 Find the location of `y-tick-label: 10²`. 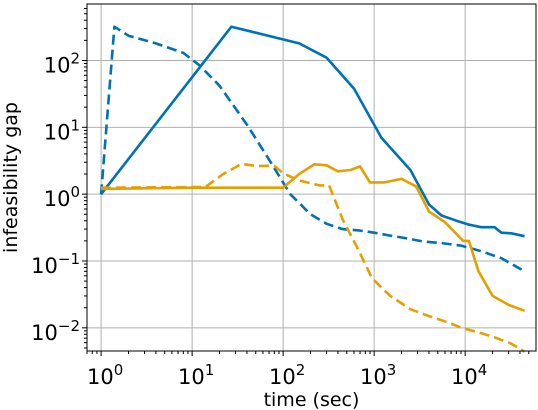

y-tick-label: 10² is located at coordinates (62, 63).